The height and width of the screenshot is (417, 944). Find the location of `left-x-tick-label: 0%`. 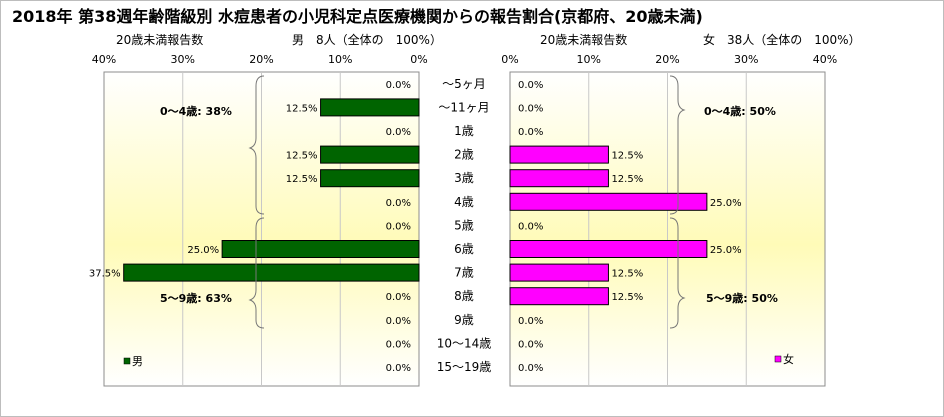

left-x-tick-label: 0% is located at coordinates (418, 59).